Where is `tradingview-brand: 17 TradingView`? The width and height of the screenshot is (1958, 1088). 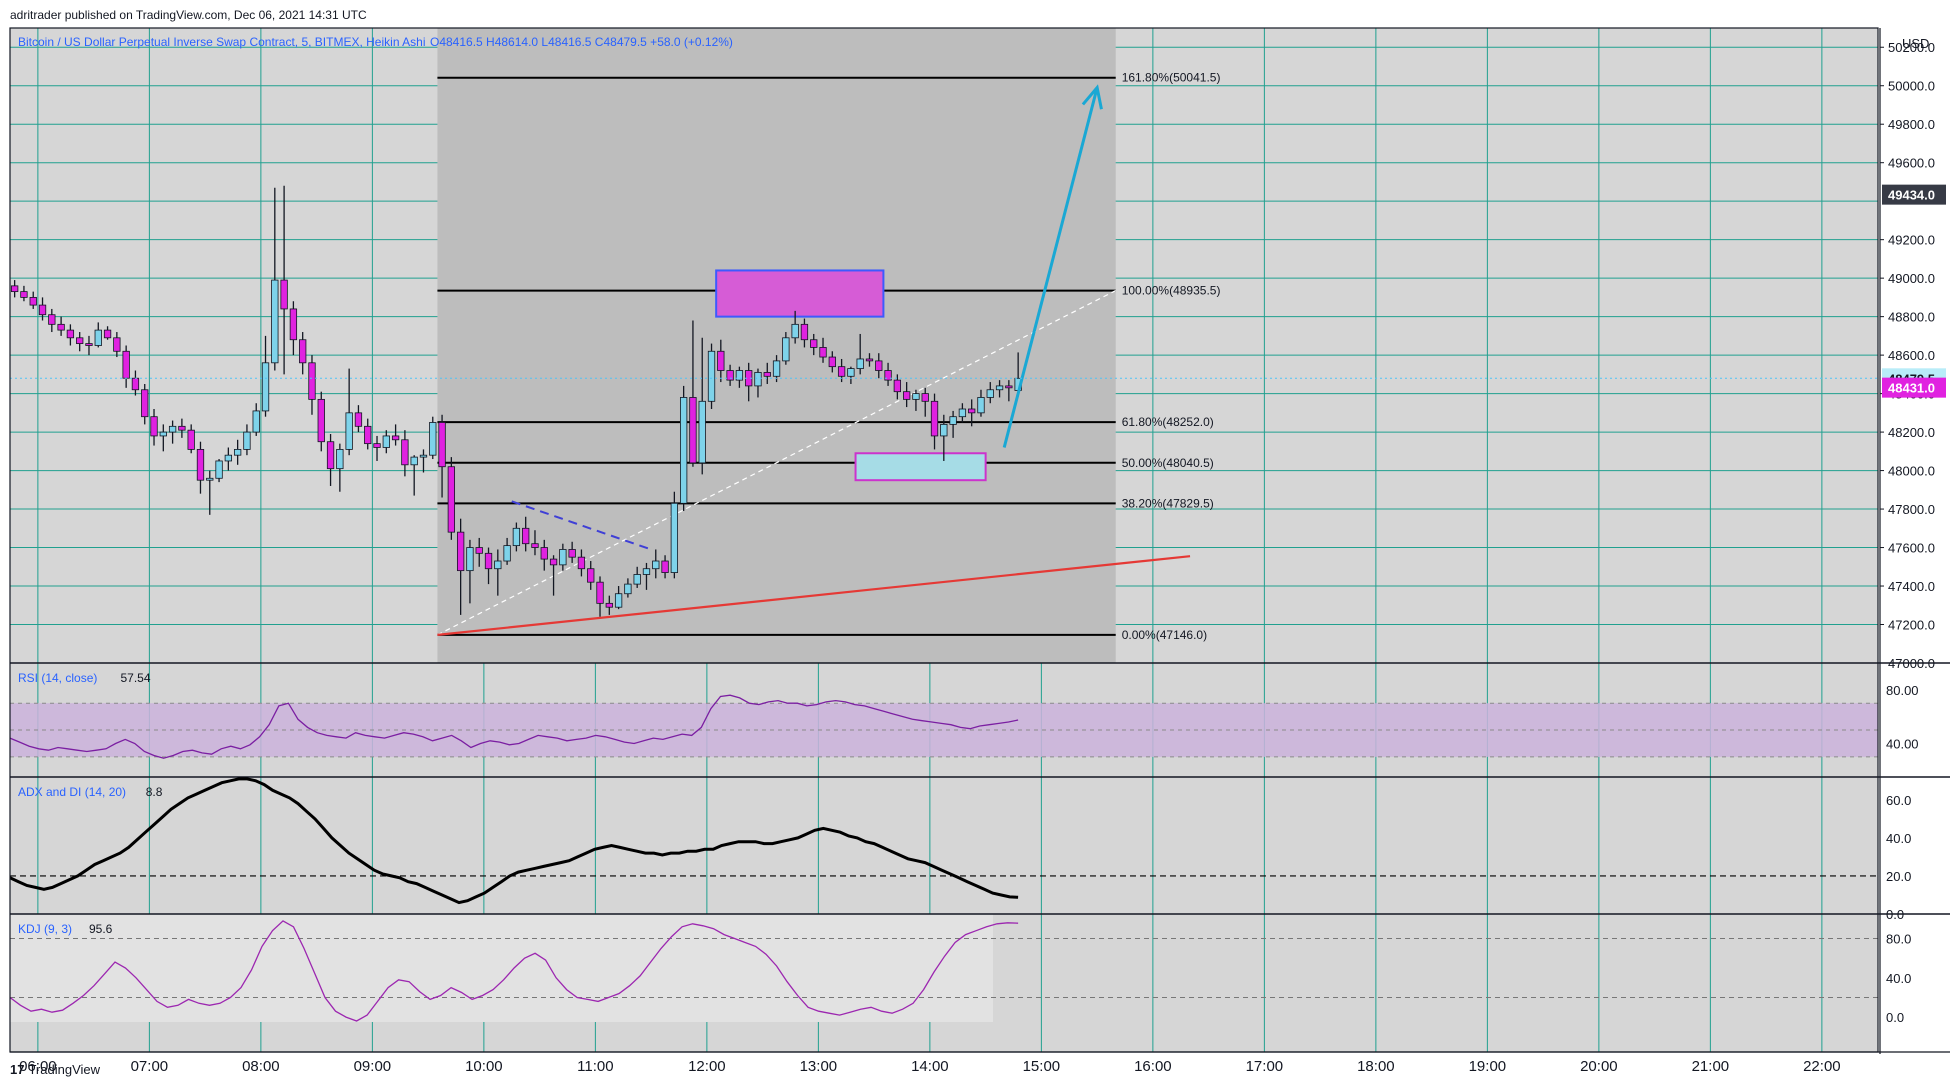
tradingview-brand: 17 TradingView is located at coordinates (55, 1069).